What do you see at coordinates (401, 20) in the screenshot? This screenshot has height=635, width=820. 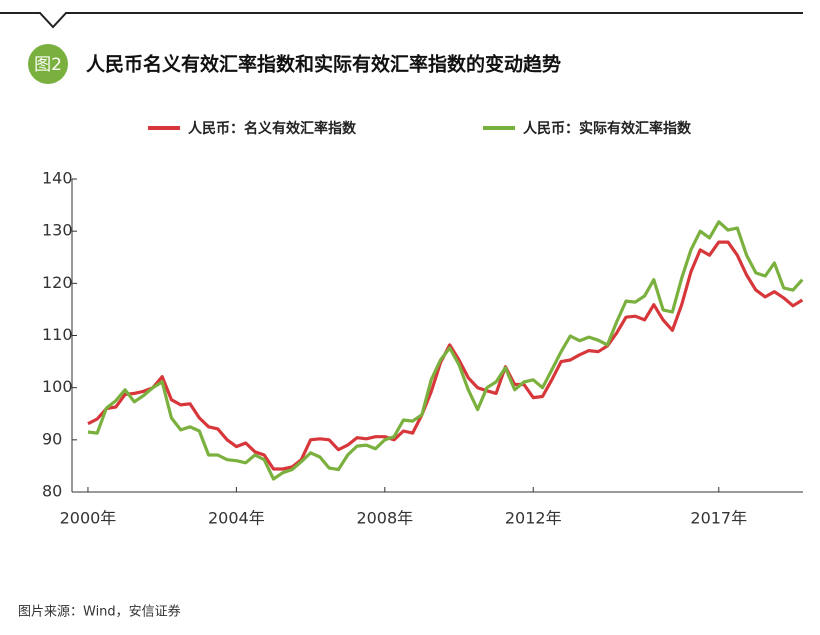 I see `top-rule` at bounding box center [401, 20].